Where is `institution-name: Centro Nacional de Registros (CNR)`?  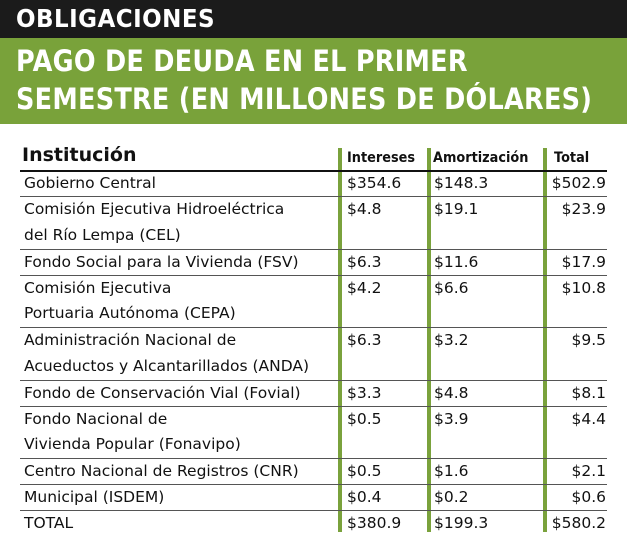
institution-name: Centro Nacional de Registros (CNR) is located at coordinates (161, 471).